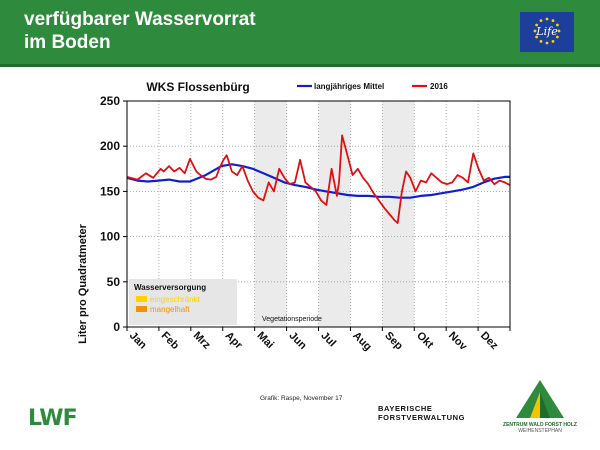 This screenshot has width=600, height=450. What do you see at coordinates (265, 340) in the screenshot?
I see `x-tick-label: Mai` at bounding box center [265, 340].